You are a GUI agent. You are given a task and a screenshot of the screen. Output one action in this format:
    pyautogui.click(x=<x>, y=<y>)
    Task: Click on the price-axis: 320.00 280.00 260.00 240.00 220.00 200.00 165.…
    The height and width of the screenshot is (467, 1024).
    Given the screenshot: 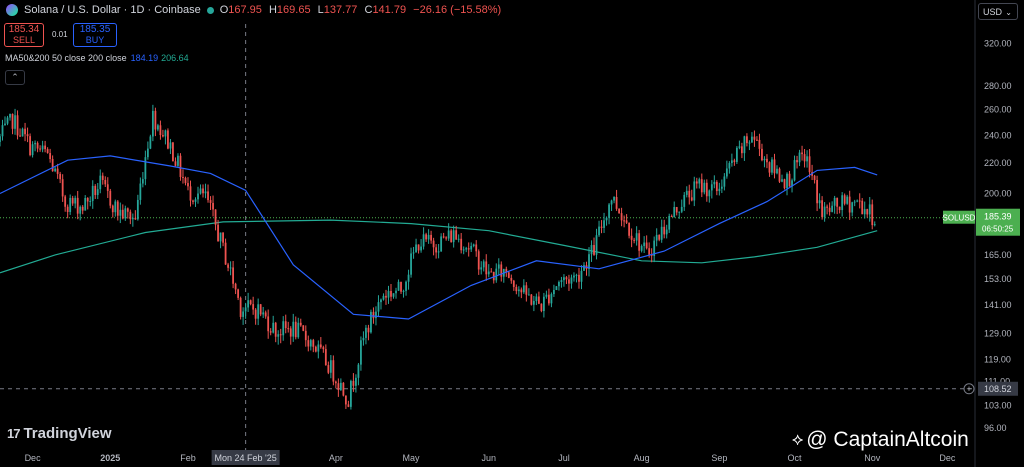 What is the action you would take?
    pyautogui.click(x=993, y=233)
    